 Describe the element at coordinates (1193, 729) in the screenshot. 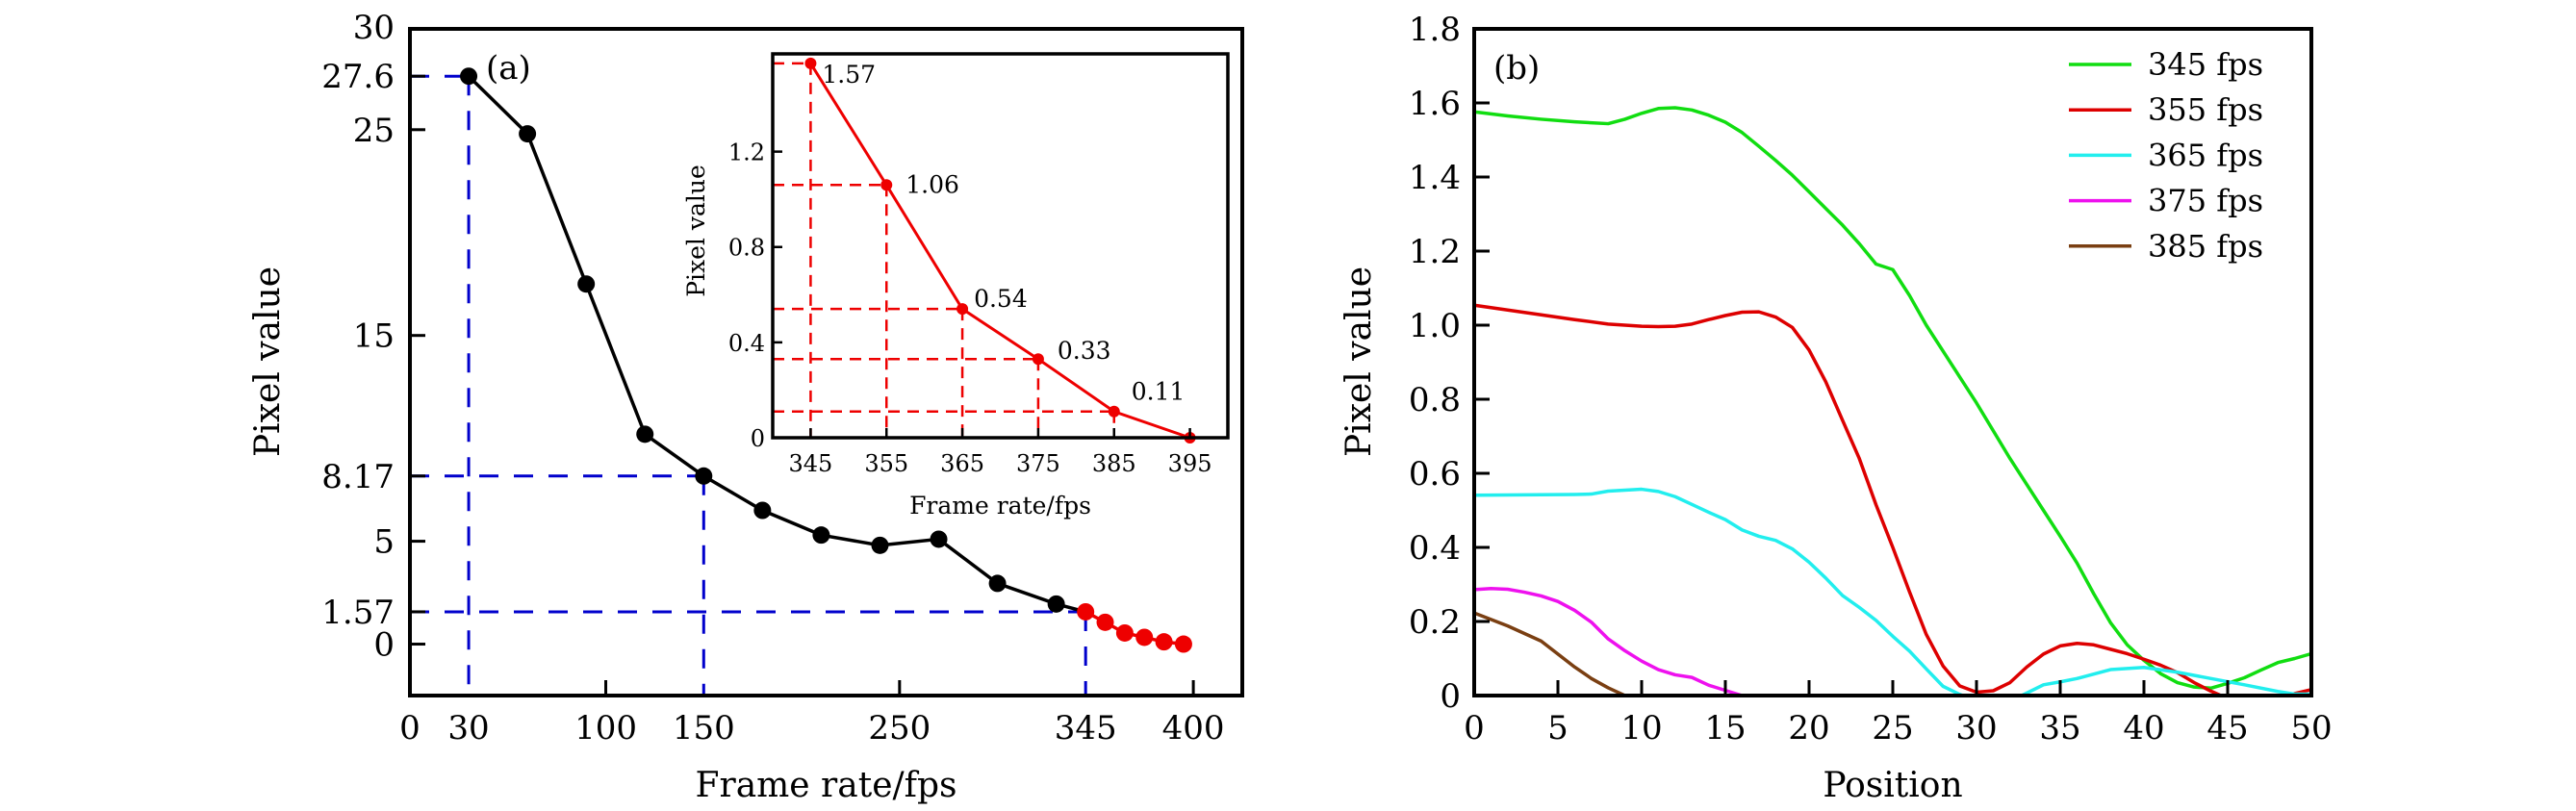

I see `x-tick-label: 400` at that location.